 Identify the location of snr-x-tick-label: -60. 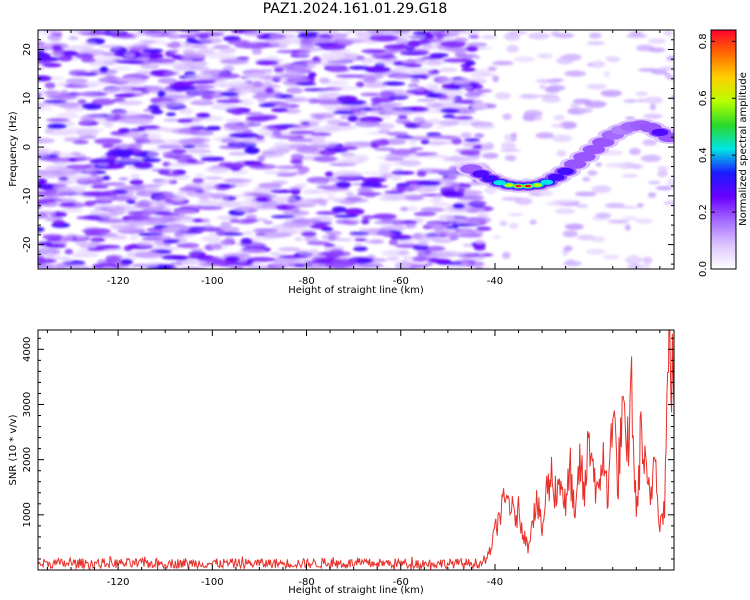
(401, 582).